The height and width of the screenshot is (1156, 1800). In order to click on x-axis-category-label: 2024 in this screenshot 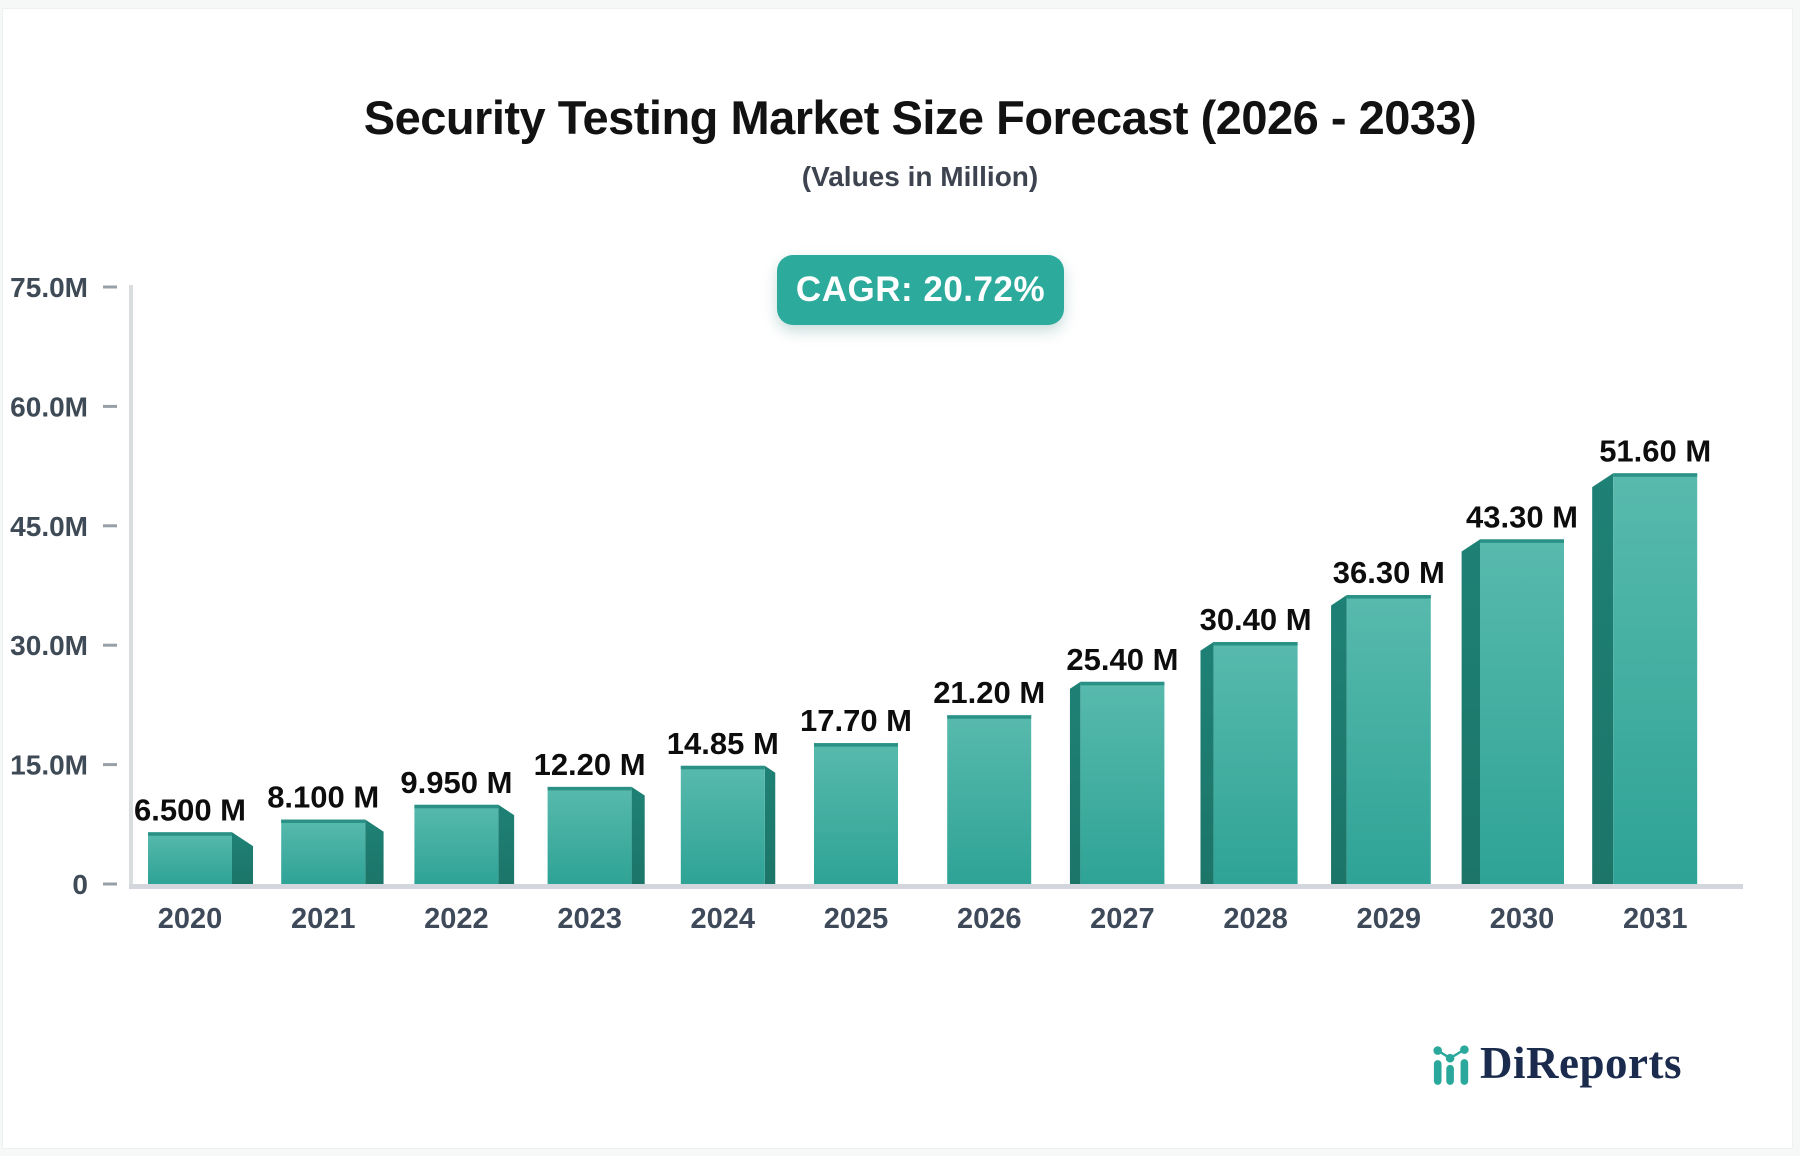, I will do `click(723, 919)`.